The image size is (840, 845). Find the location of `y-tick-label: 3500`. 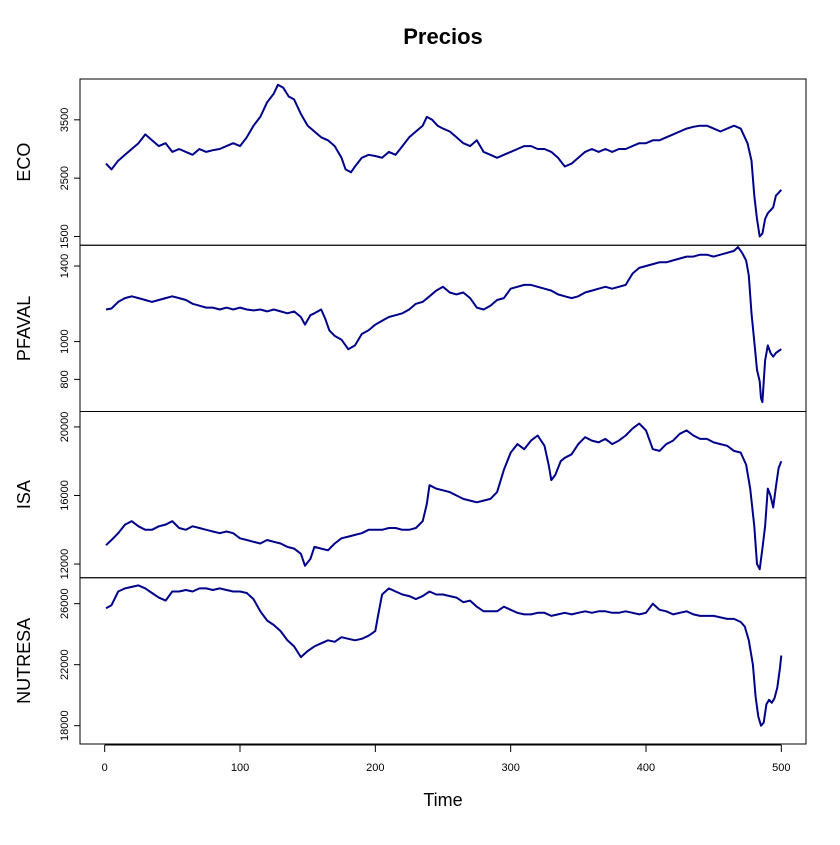

y-tick-label: 3500 is located at coordinates (65, 120).